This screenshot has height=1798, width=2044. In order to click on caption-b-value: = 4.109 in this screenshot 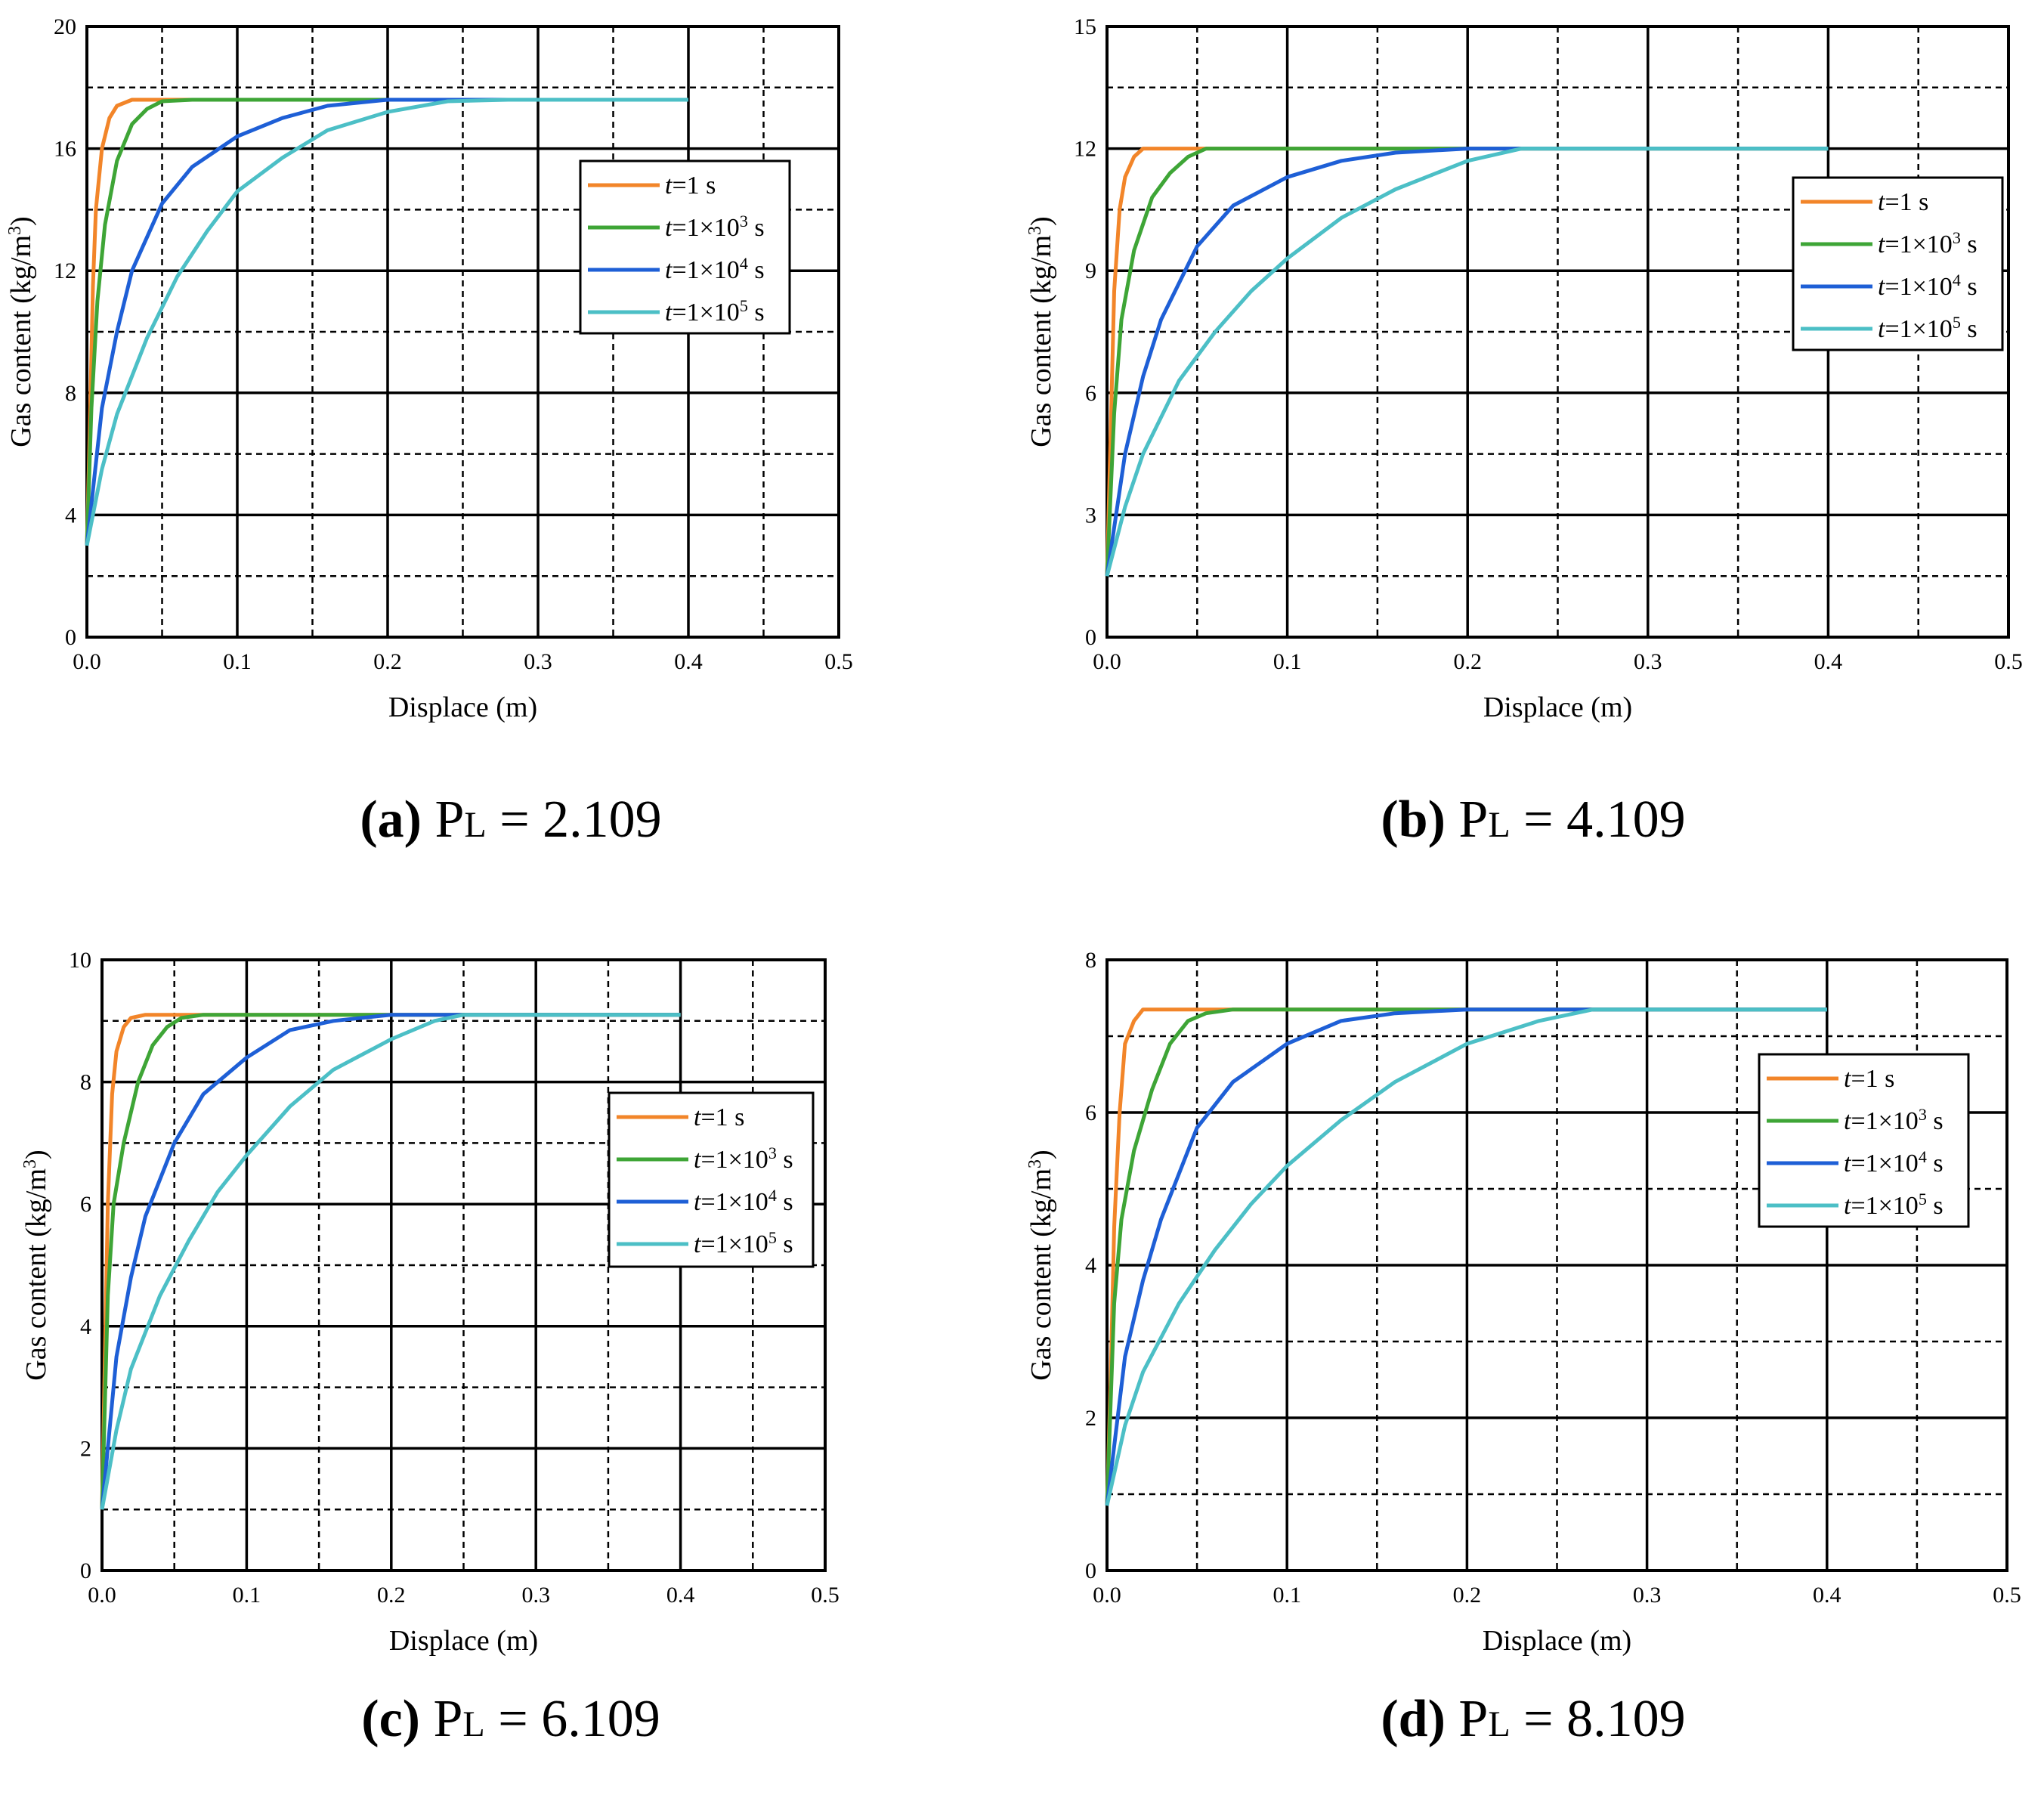, I will do `click(1598, 820)`.